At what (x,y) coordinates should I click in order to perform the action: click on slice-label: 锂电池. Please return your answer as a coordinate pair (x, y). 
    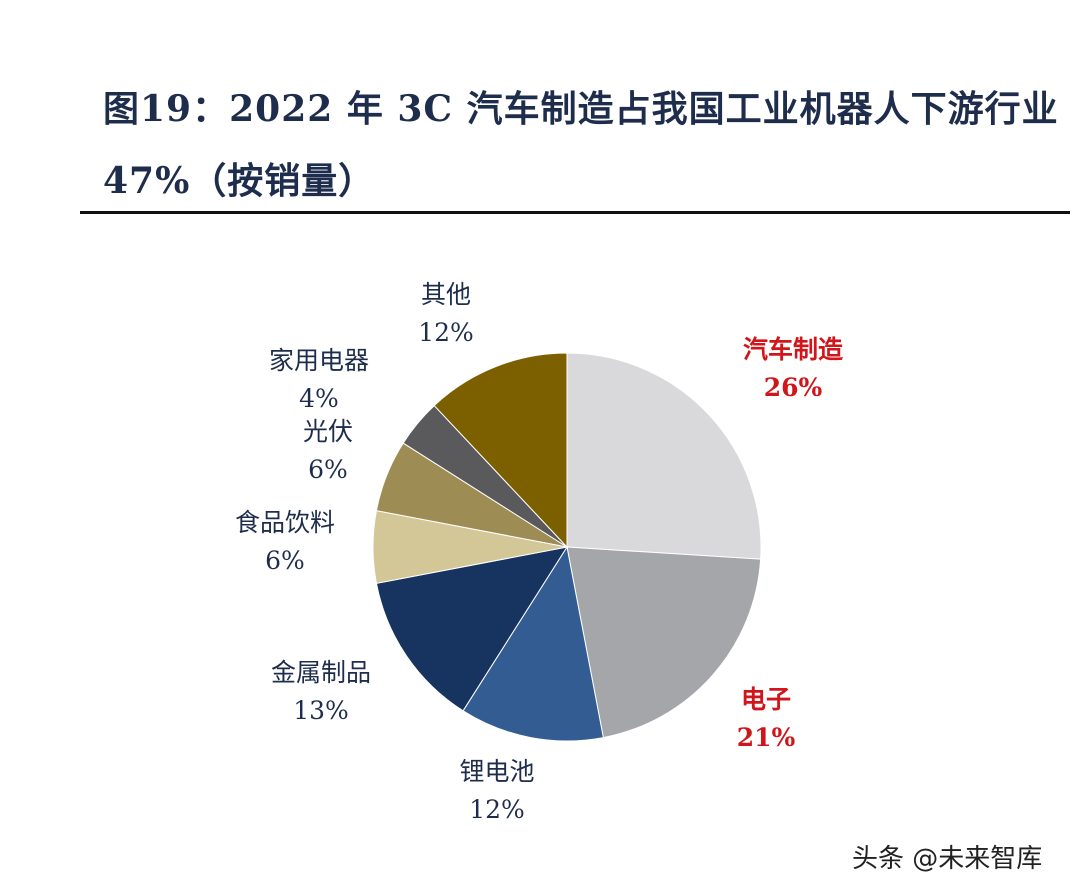
    Looking at the image, I should click on (496, 771).